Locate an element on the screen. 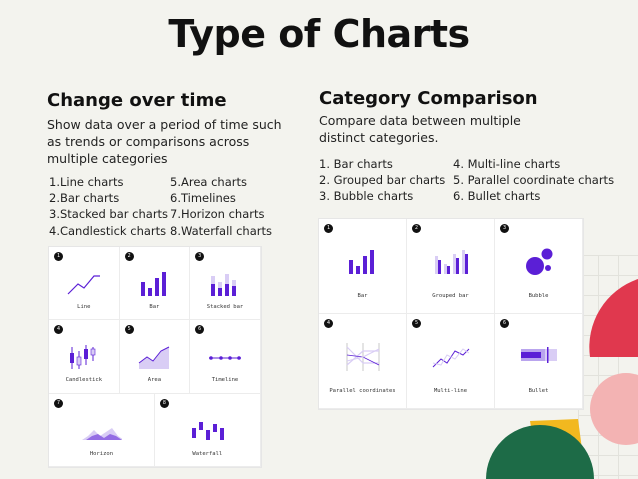 Image resolution: width=638 pixels, height=479 pixels. bubble-chart-icon is located at coordinates (539, 264).